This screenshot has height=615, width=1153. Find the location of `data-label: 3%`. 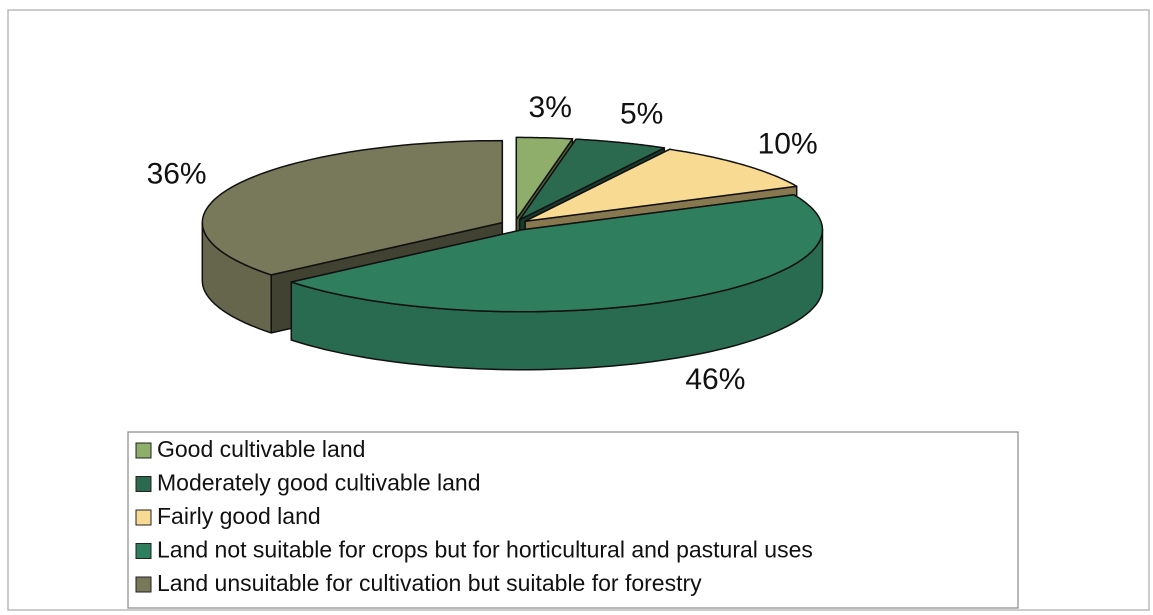

data-label: 3% is located at coordinates (550, 107).